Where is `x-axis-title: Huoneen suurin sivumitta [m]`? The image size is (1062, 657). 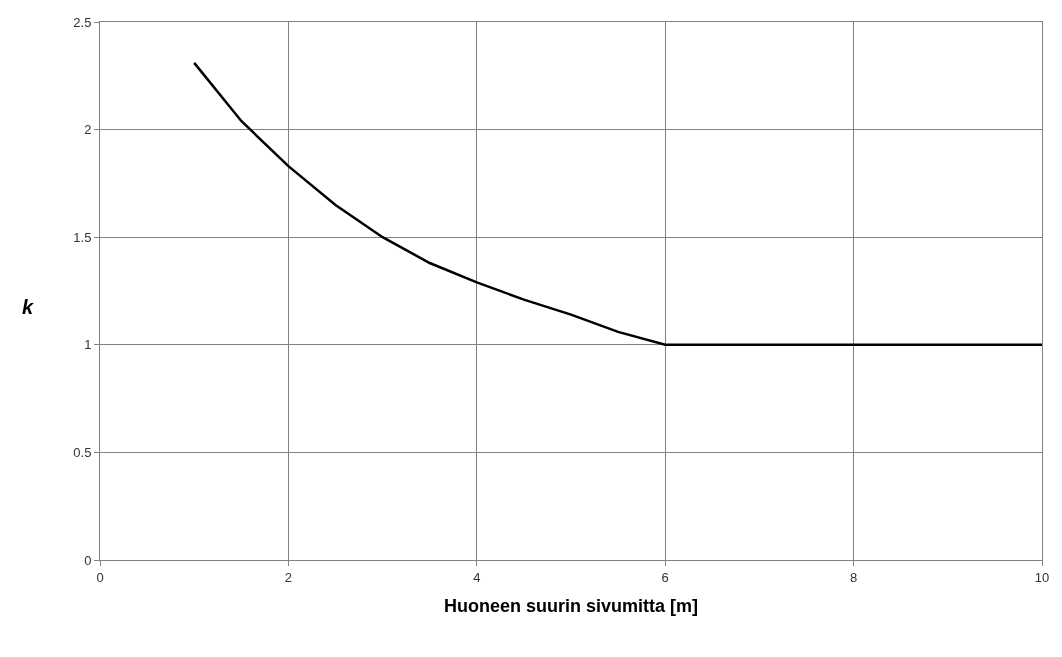
x-axis-title: Huoneen suurin sivumitta [m] is located at coordinates (571, 605).